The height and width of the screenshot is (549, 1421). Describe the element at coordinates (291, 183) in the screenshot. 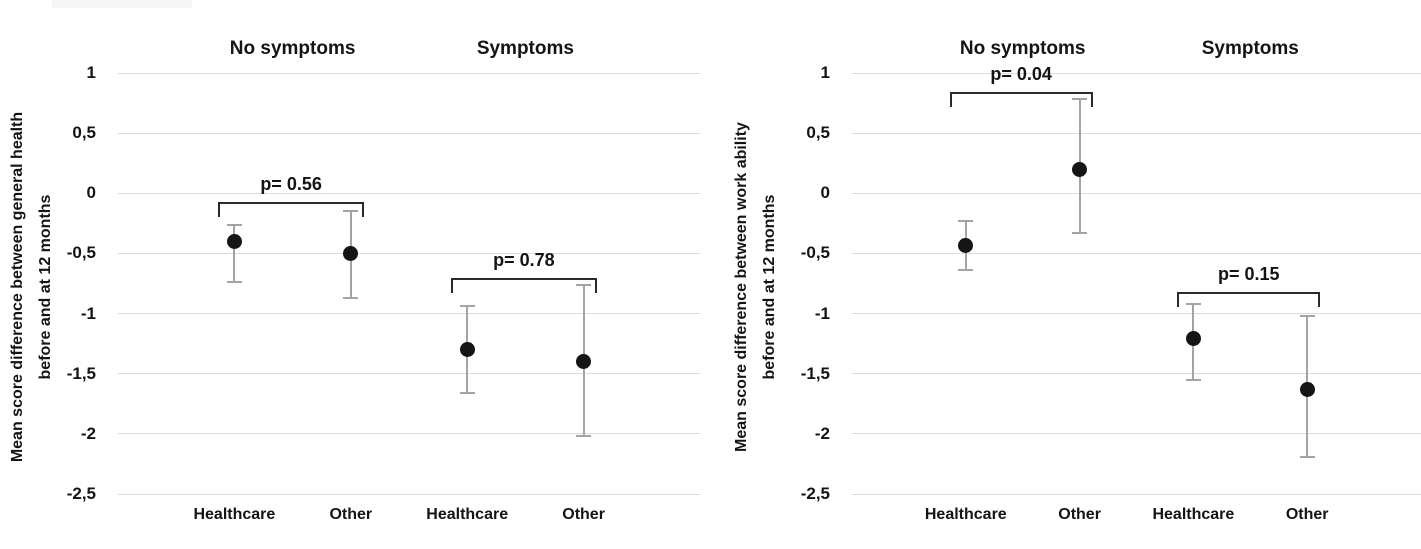

I see `p-value-label: p= 0.56` at that location.